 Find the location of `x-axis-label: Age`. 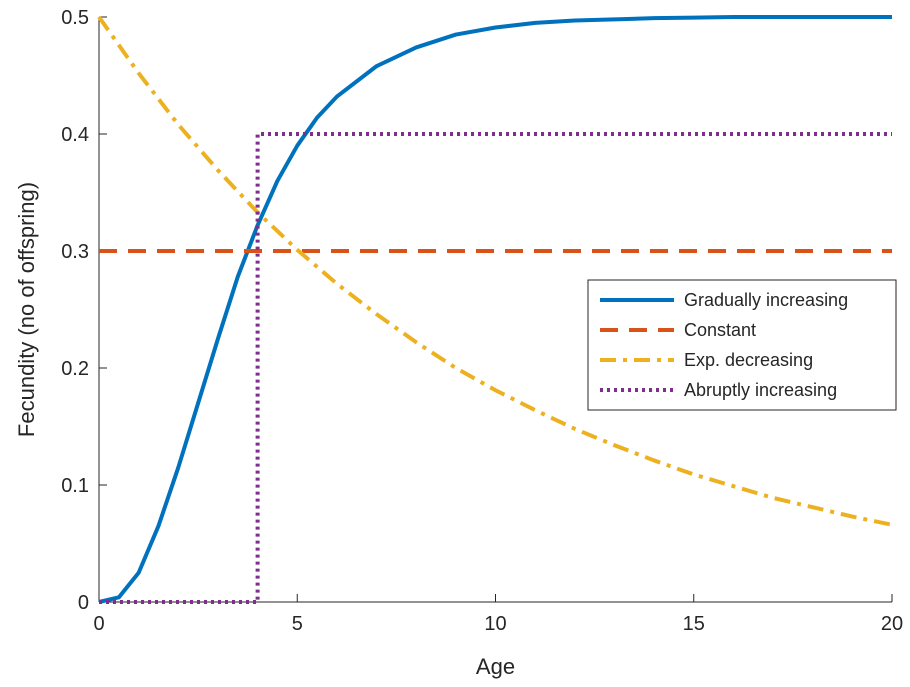

x-axis-label: Age is located at coordinates (495, 666).